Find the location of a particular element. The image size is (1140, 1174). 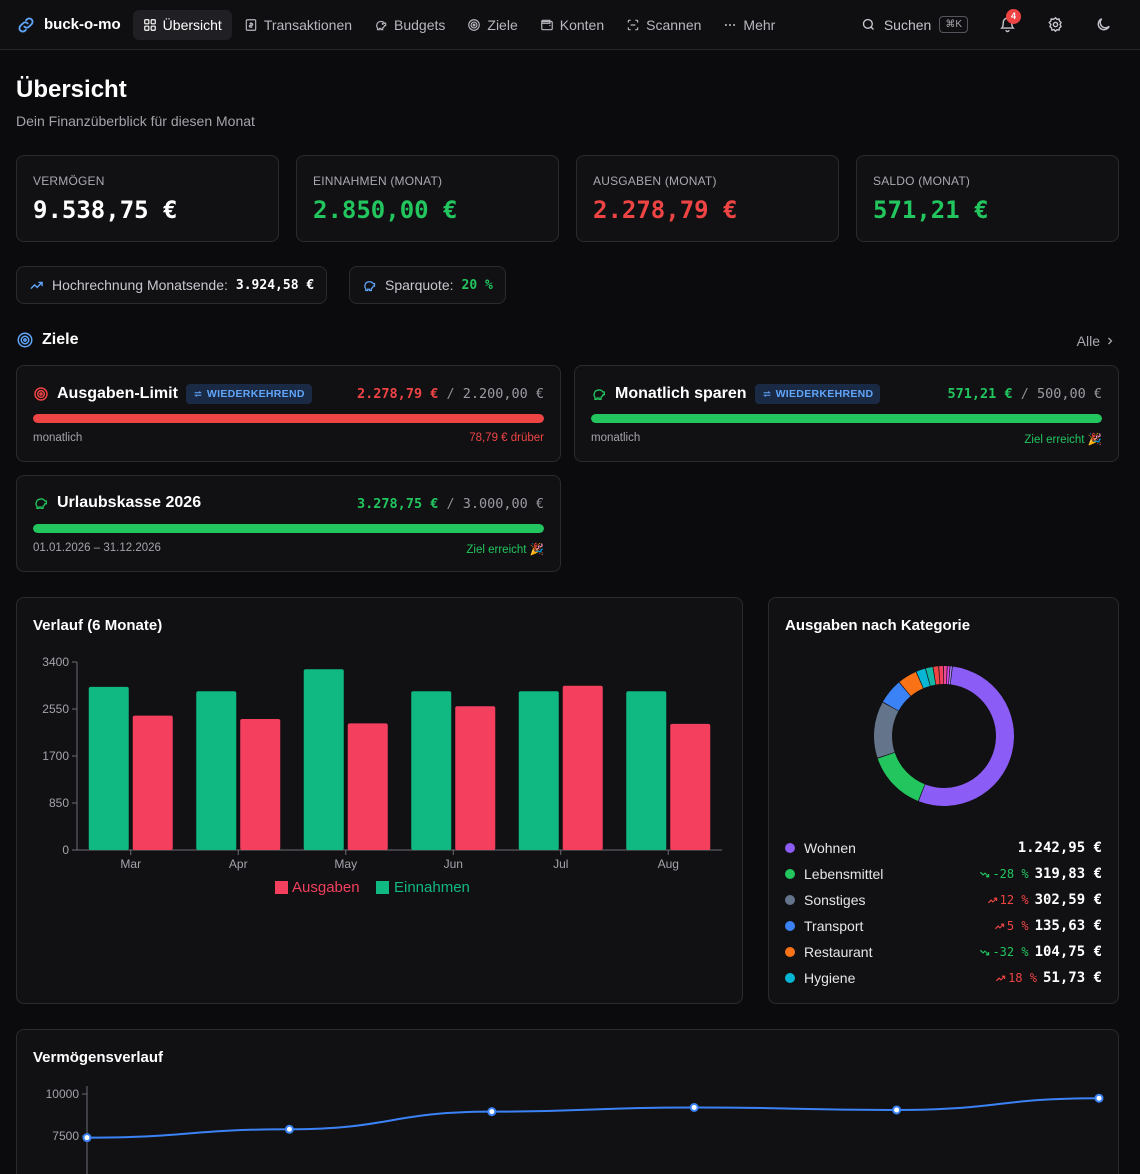

stat-value: 571,21 € is located at coordinates (931, 210).